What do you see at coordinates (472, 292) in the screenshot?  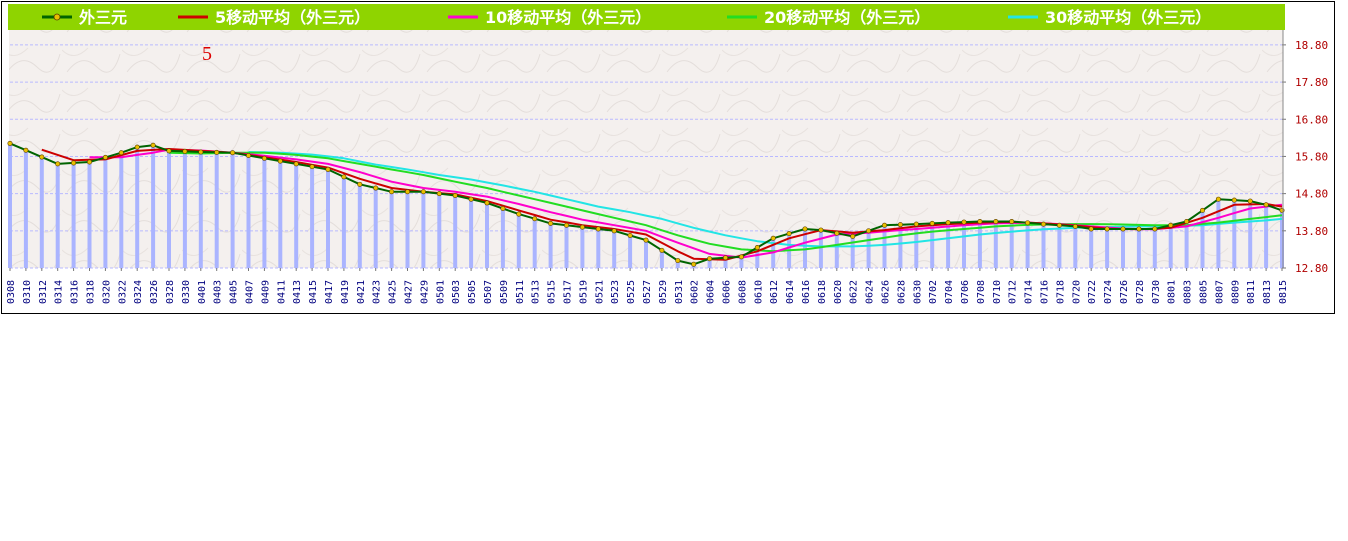 I see `x-tick-label: 0505` at bounding box center [472, 292].